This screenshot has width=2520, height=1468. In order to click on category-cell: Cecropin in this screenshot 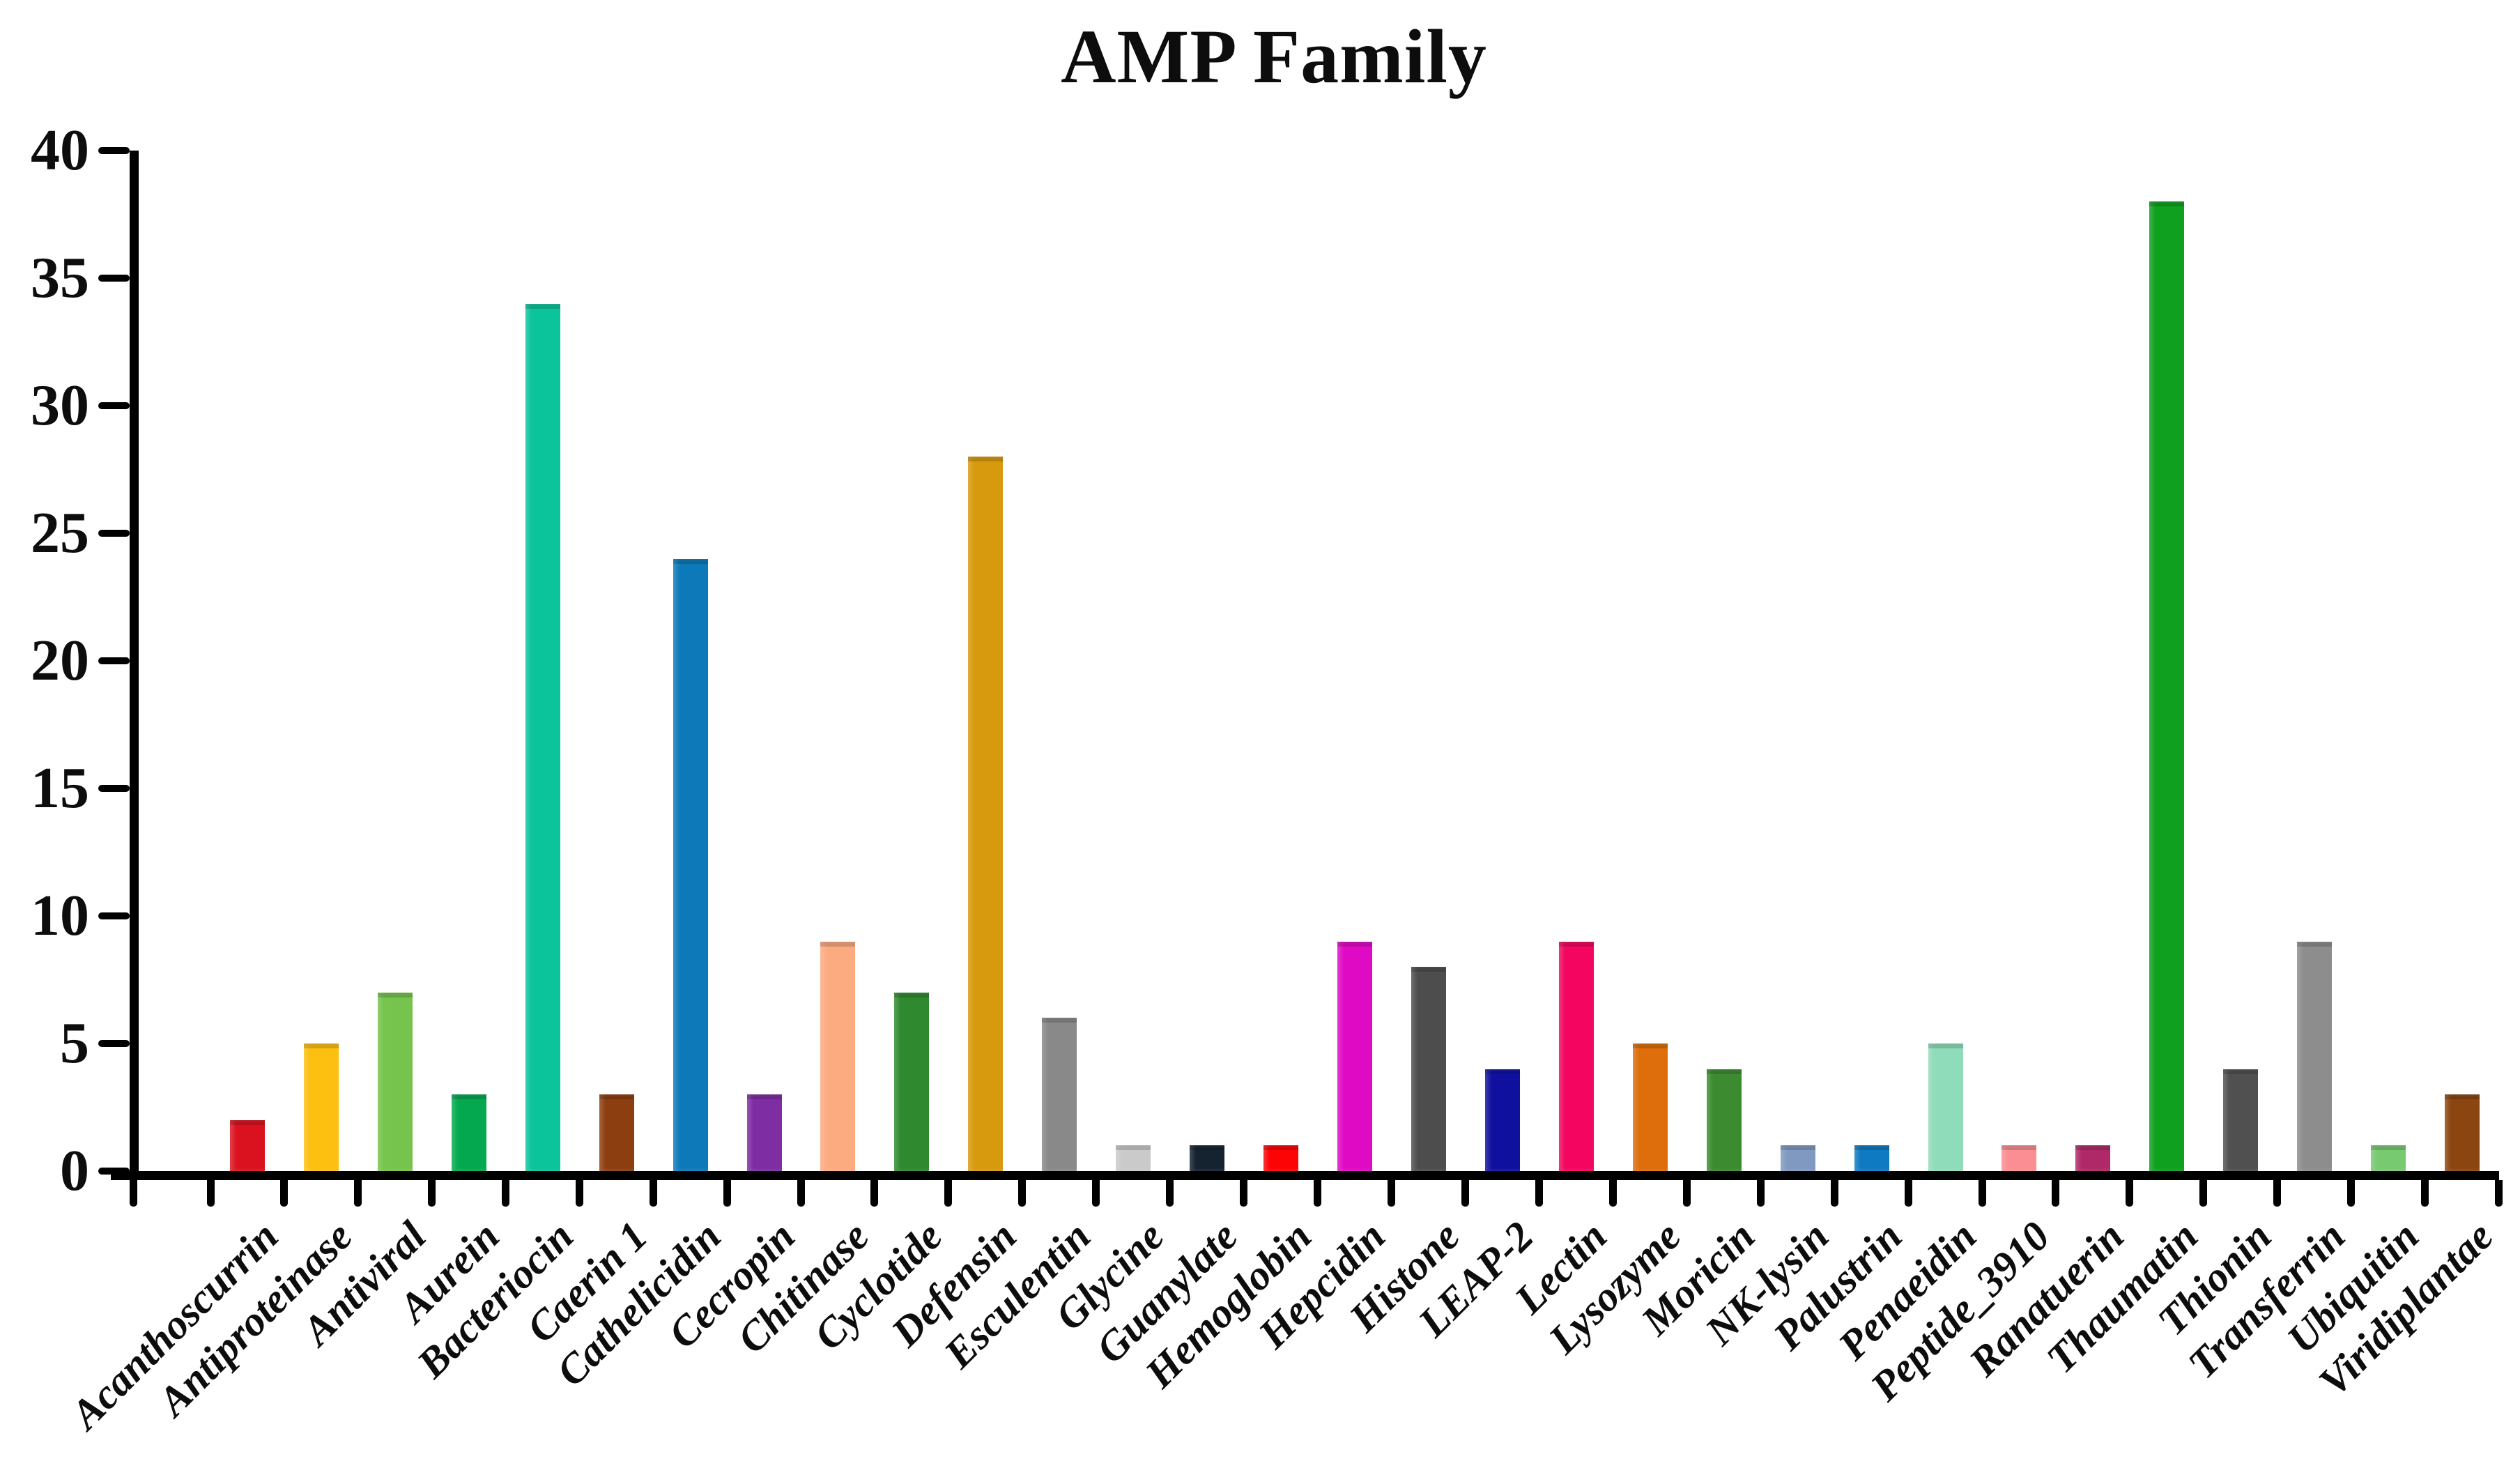, I will do `click(732, 754)`.